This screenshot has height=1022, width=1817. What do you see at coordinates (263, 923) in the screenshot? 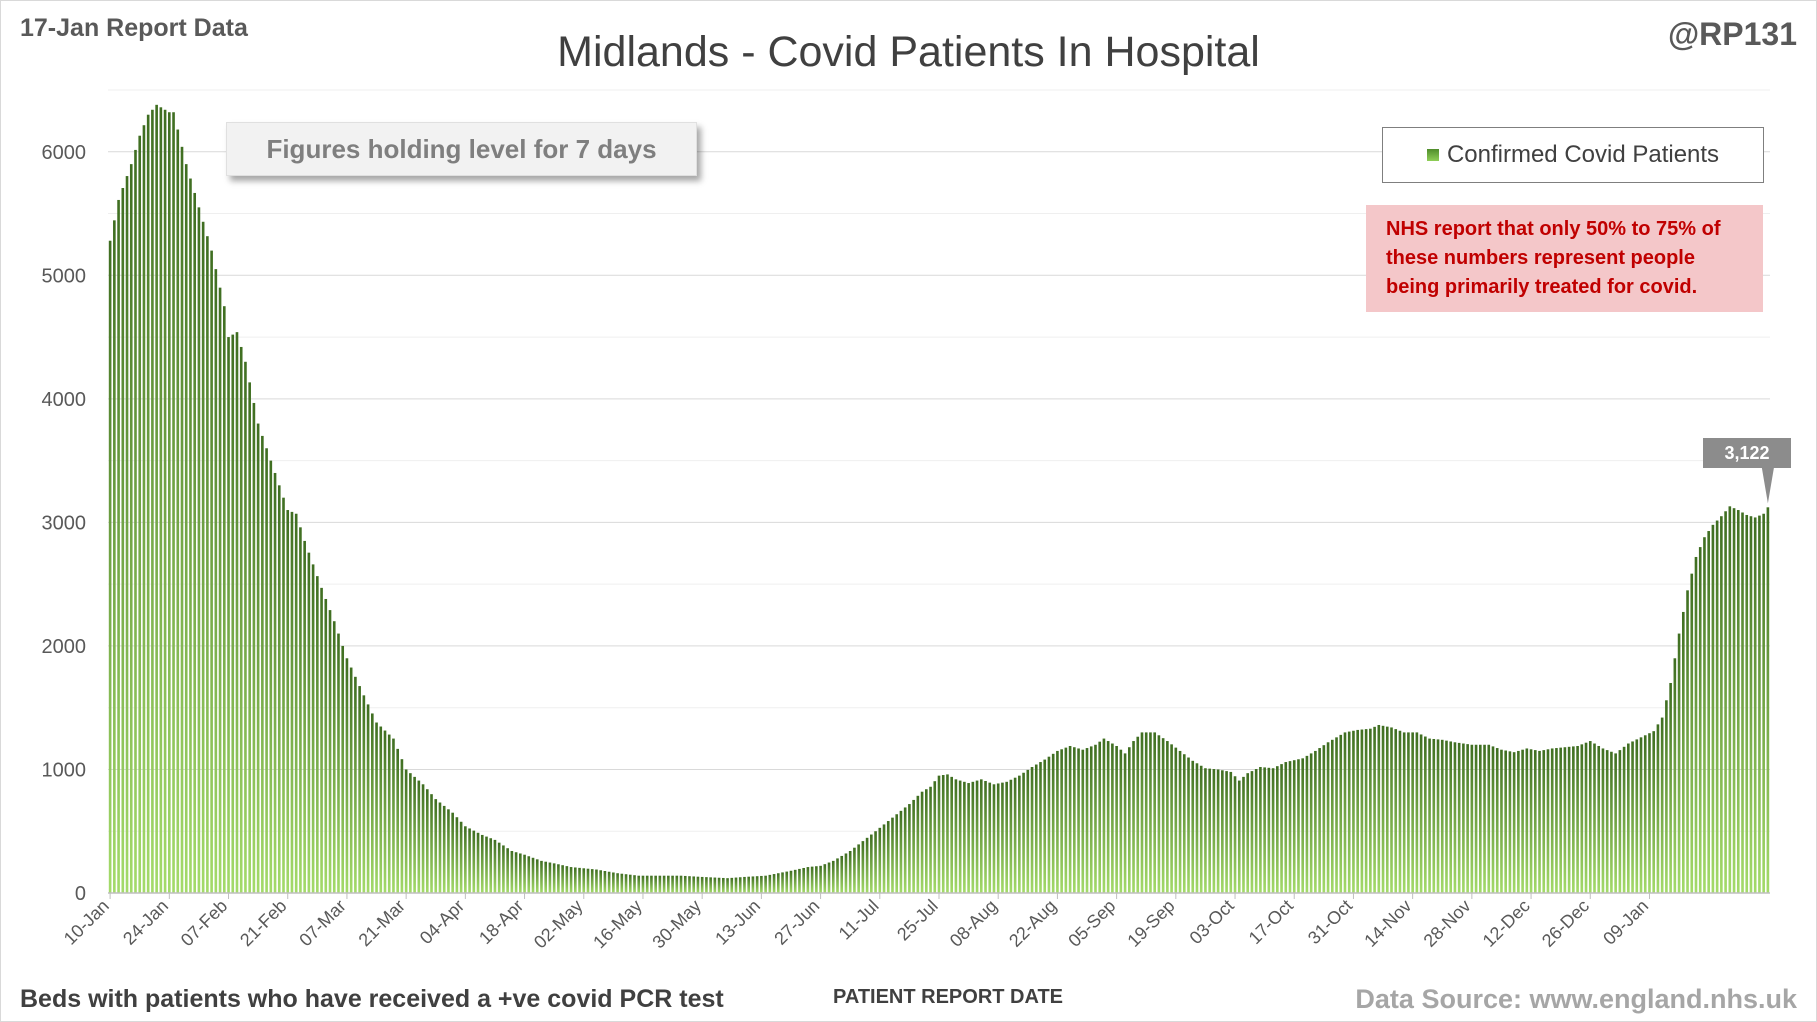
I see `x-tick-label: 21-Feb` at bounding box center [263, 923].